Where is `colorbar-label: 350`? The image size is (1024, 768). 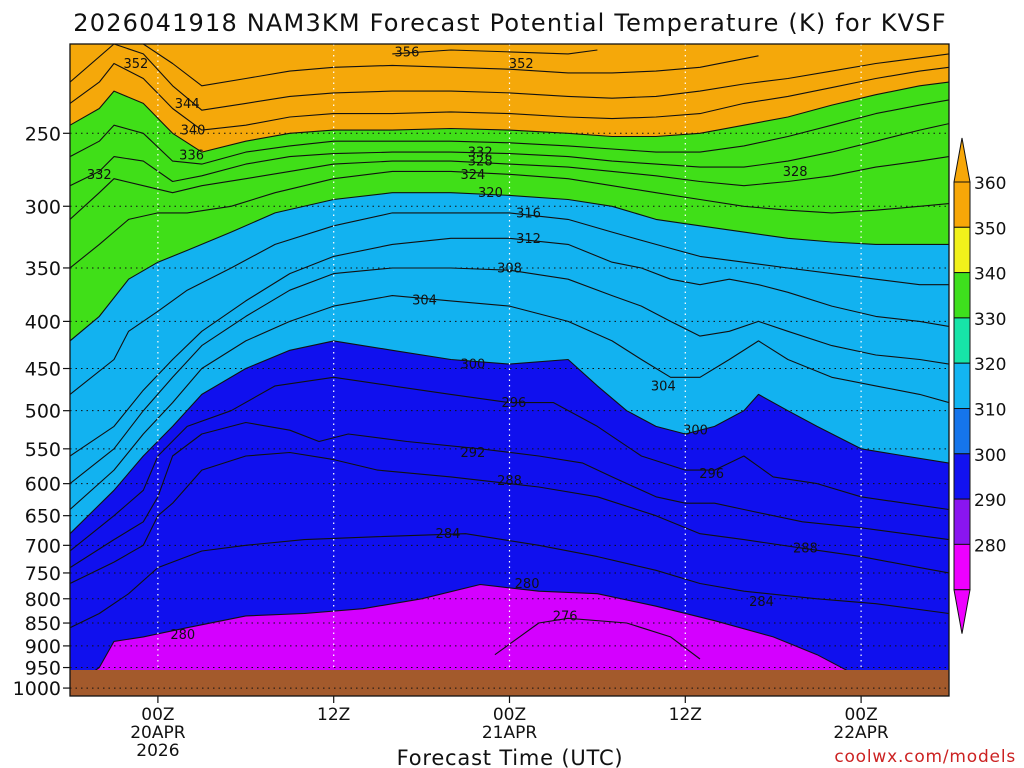 colorbar-label: 350 is located at coordinates (990, 229).